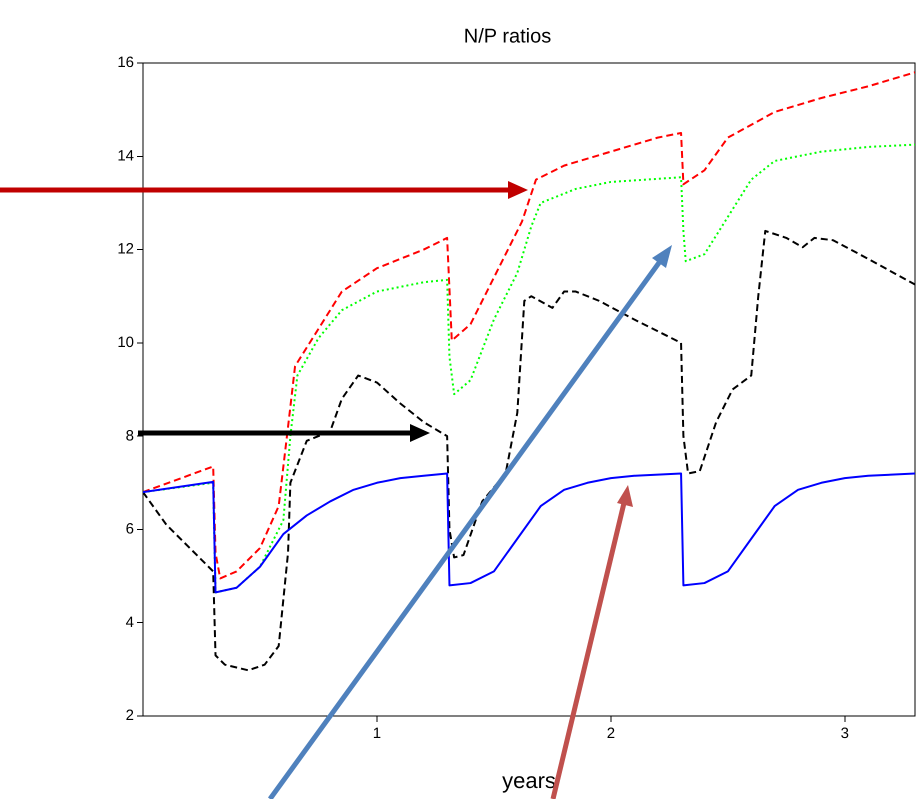 The image size is (921, 799). What do you see at coordinates (130, 715) in the screenshot?
I see `y-tick-label: 2` at bounding box center [130, 715].